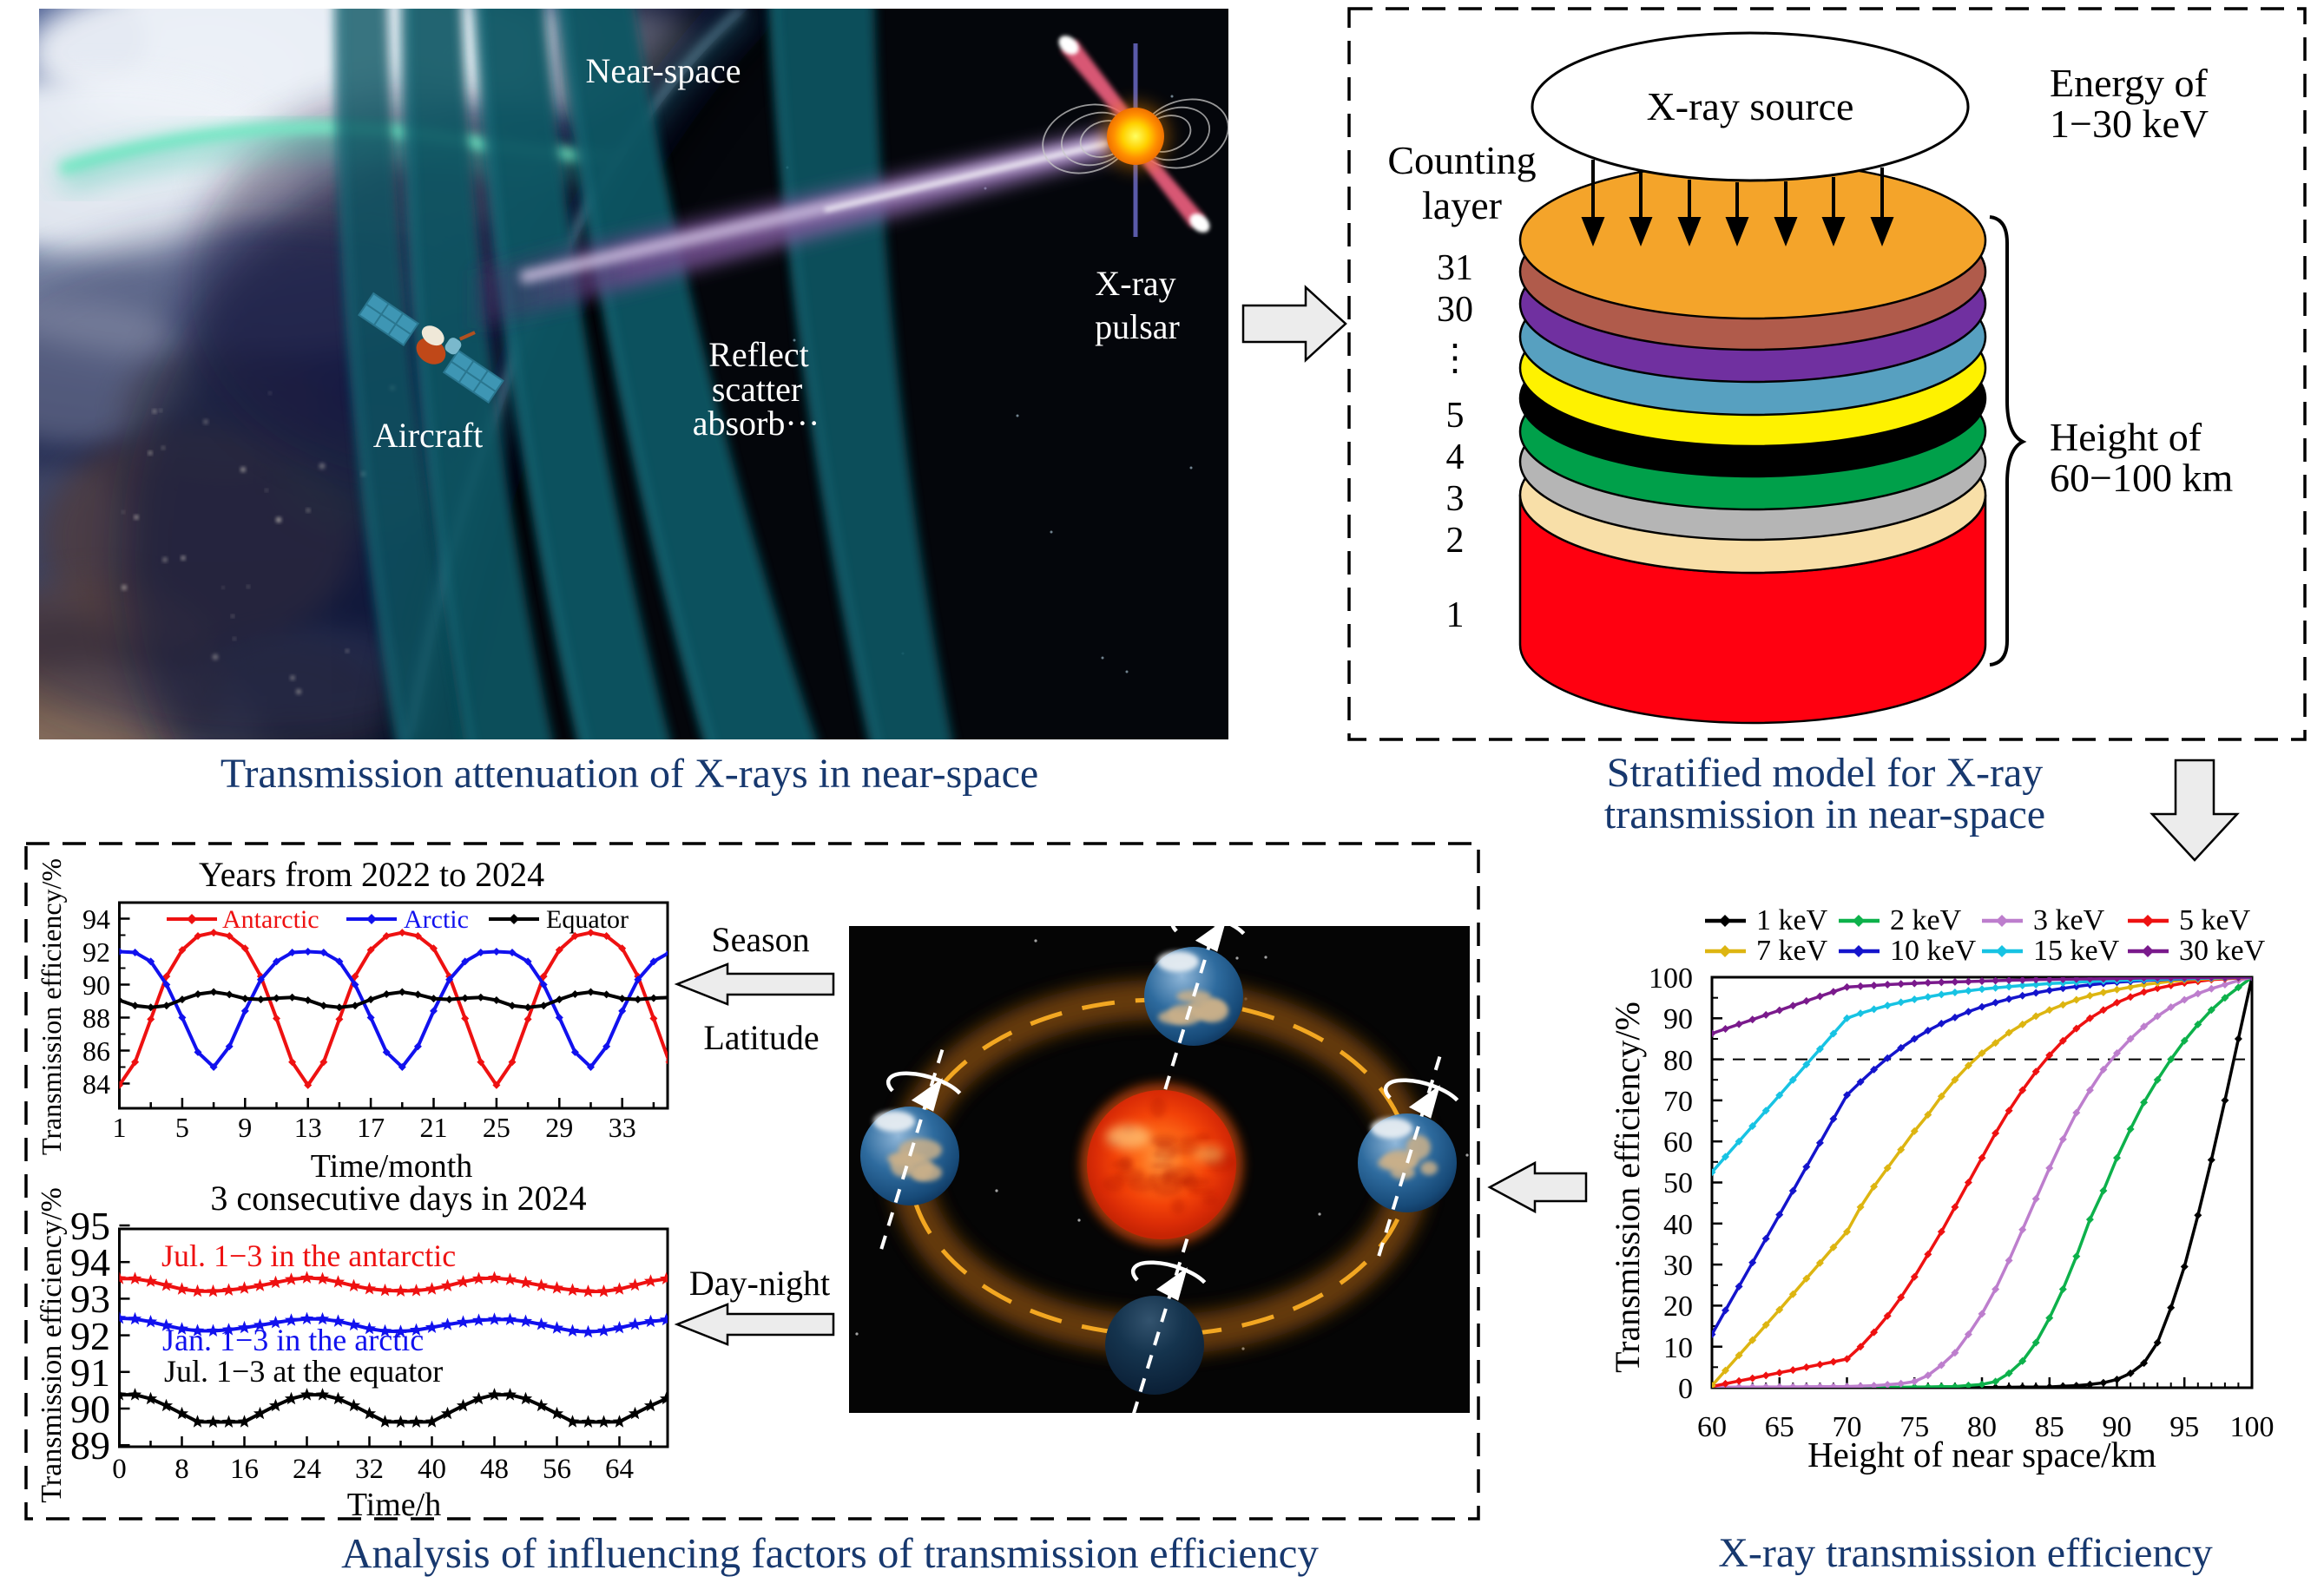 The width and height of the screenshot is (2324, 1583). I want to click on svg-text: Energy of, so click(2129, 83).